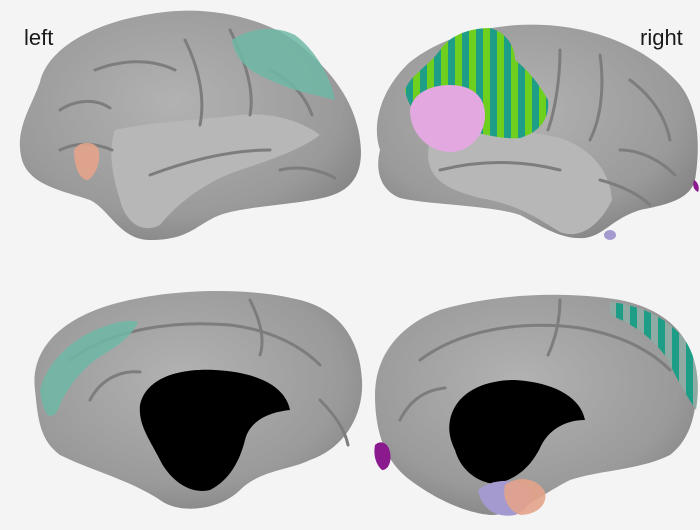  I want to click on left-lateral-salmon-region, so click(87, 161).